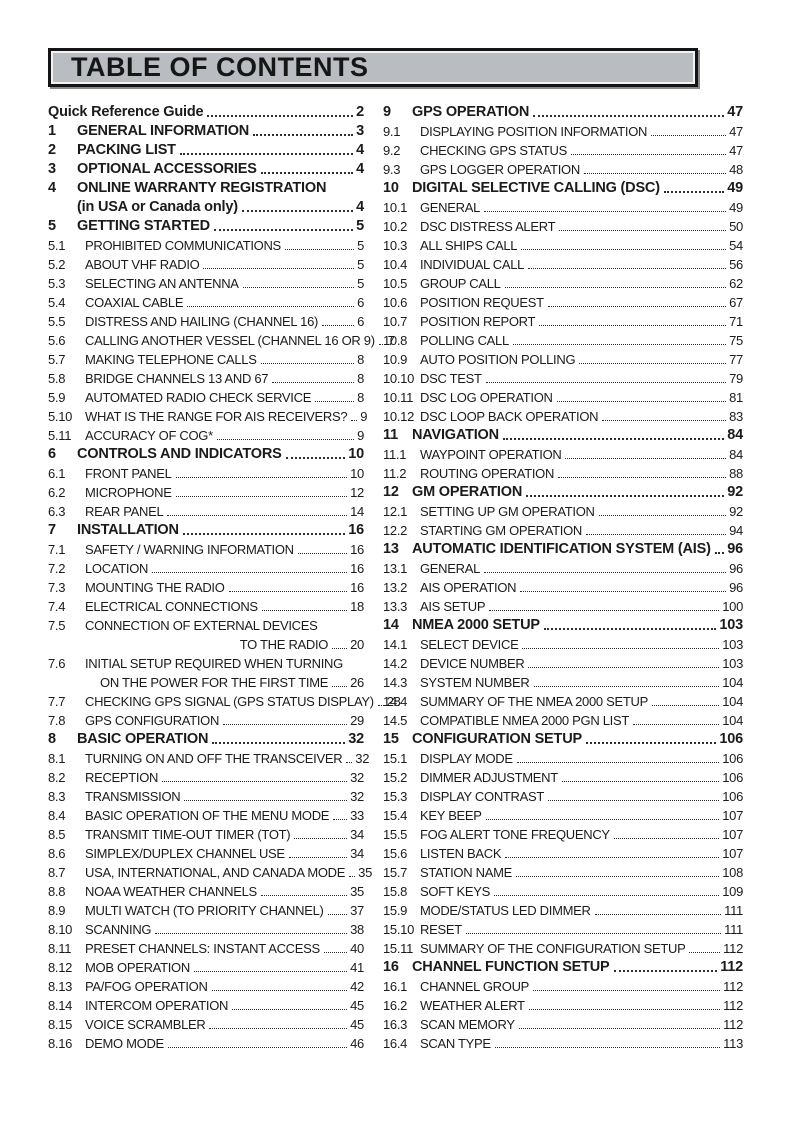  What do you see at coordinates (357, 834) in the screenshot?
I see `toc-entry-page: 34` at bounding box center [357, 834].